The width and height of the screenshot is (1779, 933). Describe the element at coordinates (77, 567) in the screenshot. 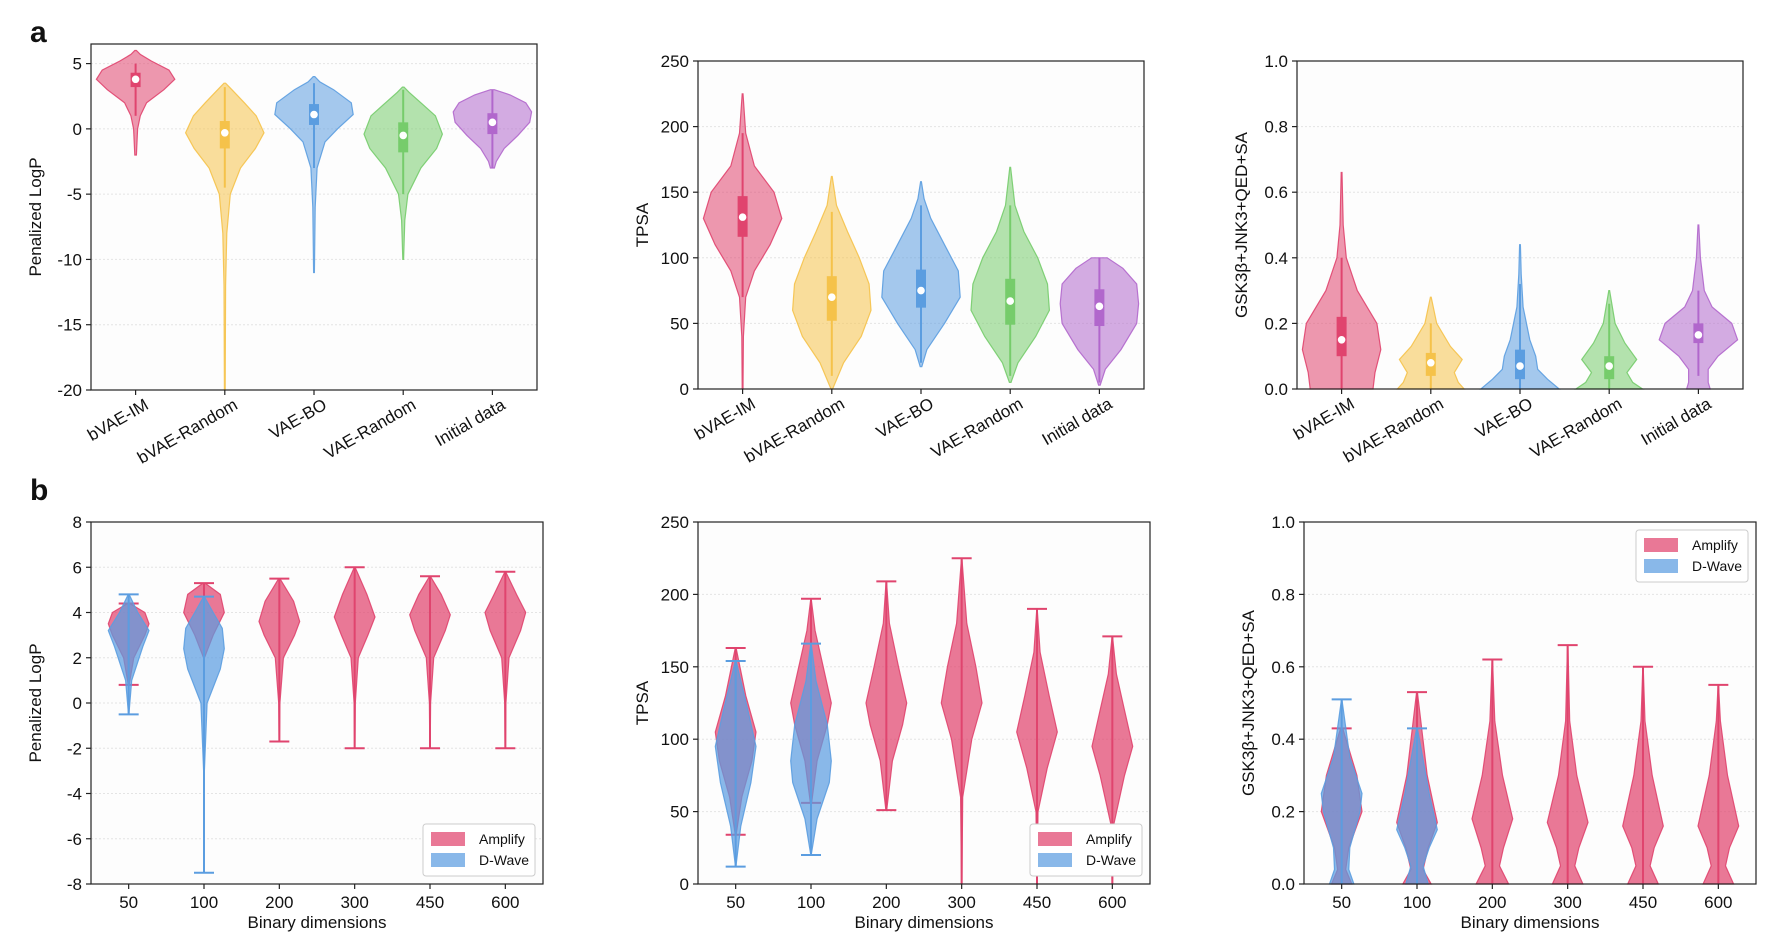

I see `y-tick-label: 6` at that location.